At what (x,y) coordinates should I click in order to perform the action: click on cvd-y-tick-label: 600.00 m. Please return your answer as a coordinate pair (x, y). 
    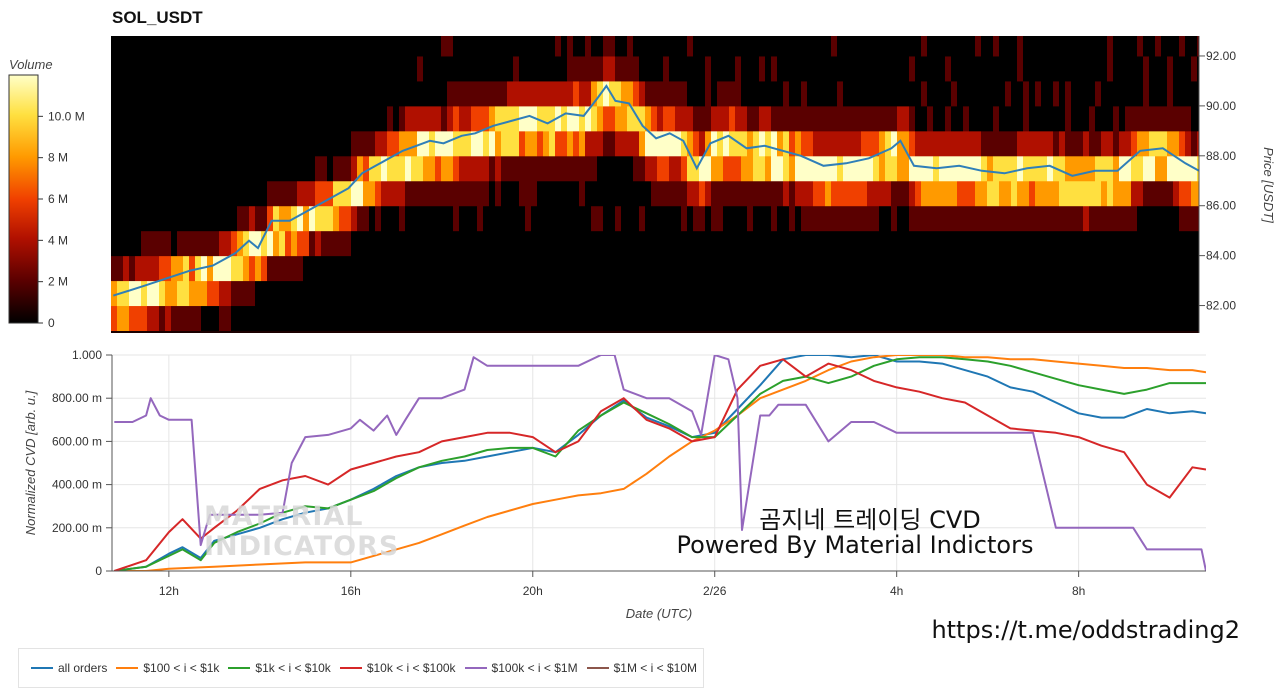
    Looking at the image, I should click on (77, 441).